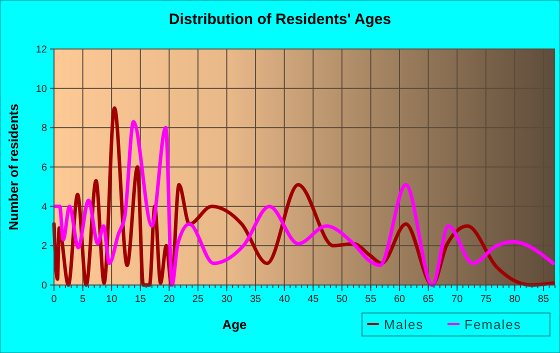 Image resolution: width=560 pixels, height=353 pixels. What do you see at coordinates (428, 299) in the screenshot?
I see `x-tick-label: 65` at bounding box center [428, 299].